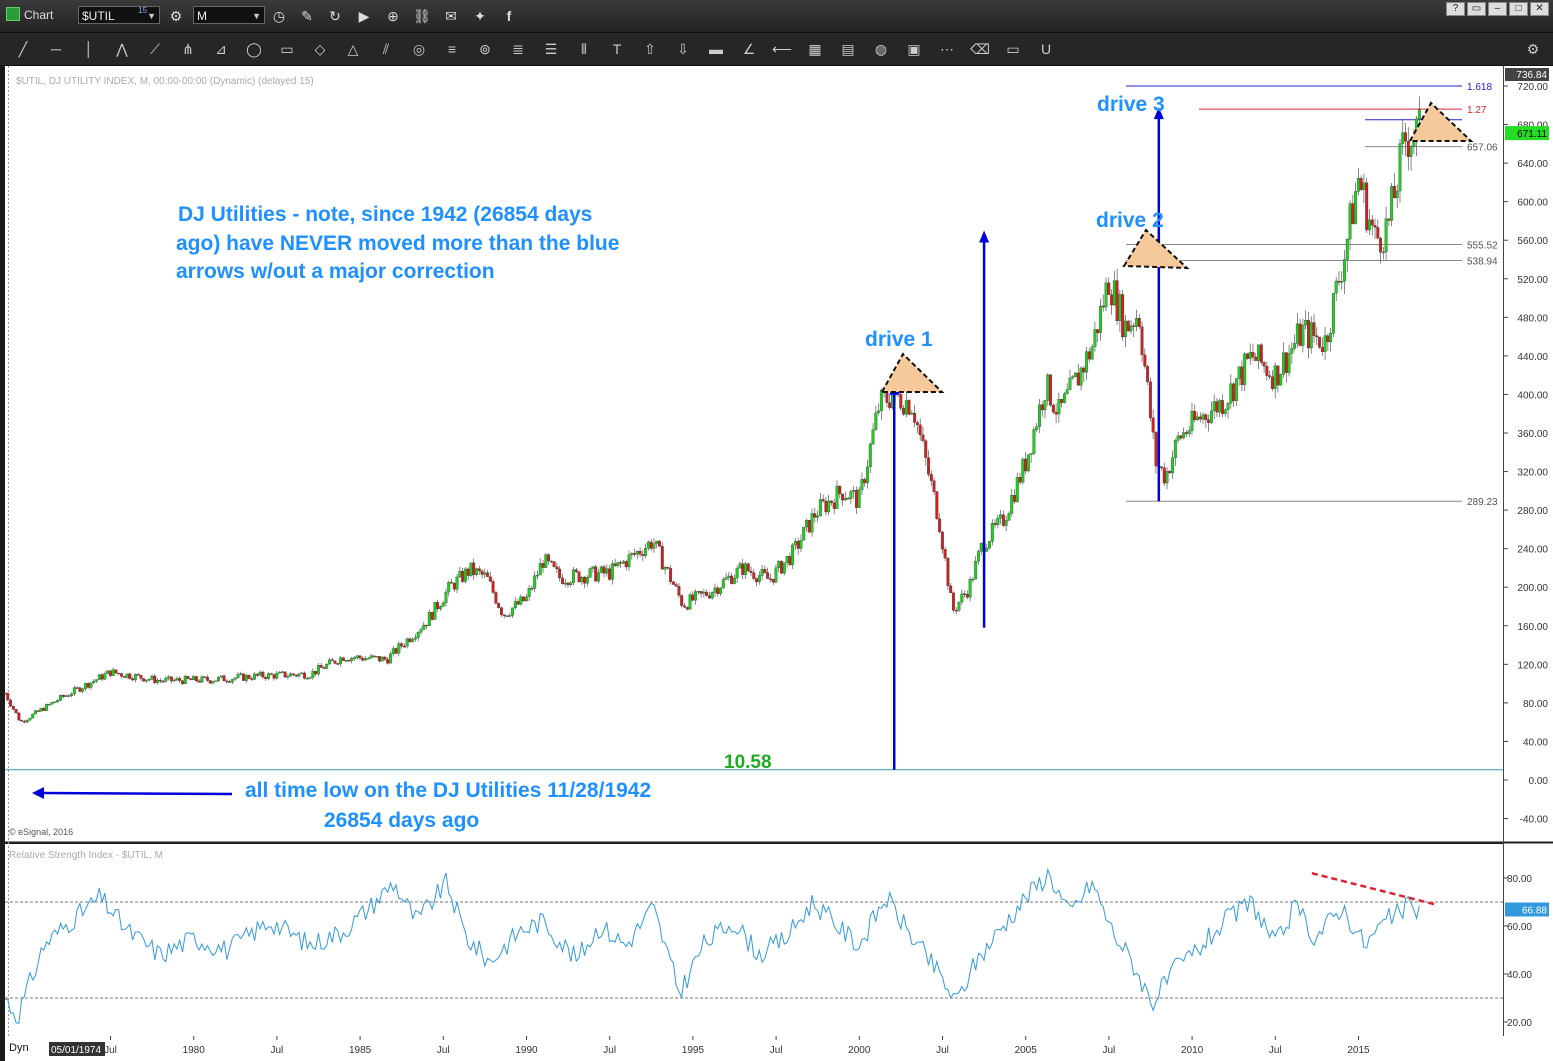 The height and width of the screenshot is (1061, 1553). What do you see at coordinates (122, 49) in the screenshot?
I see `polyline-icon: ⋀` at bounding box center [122, 49].